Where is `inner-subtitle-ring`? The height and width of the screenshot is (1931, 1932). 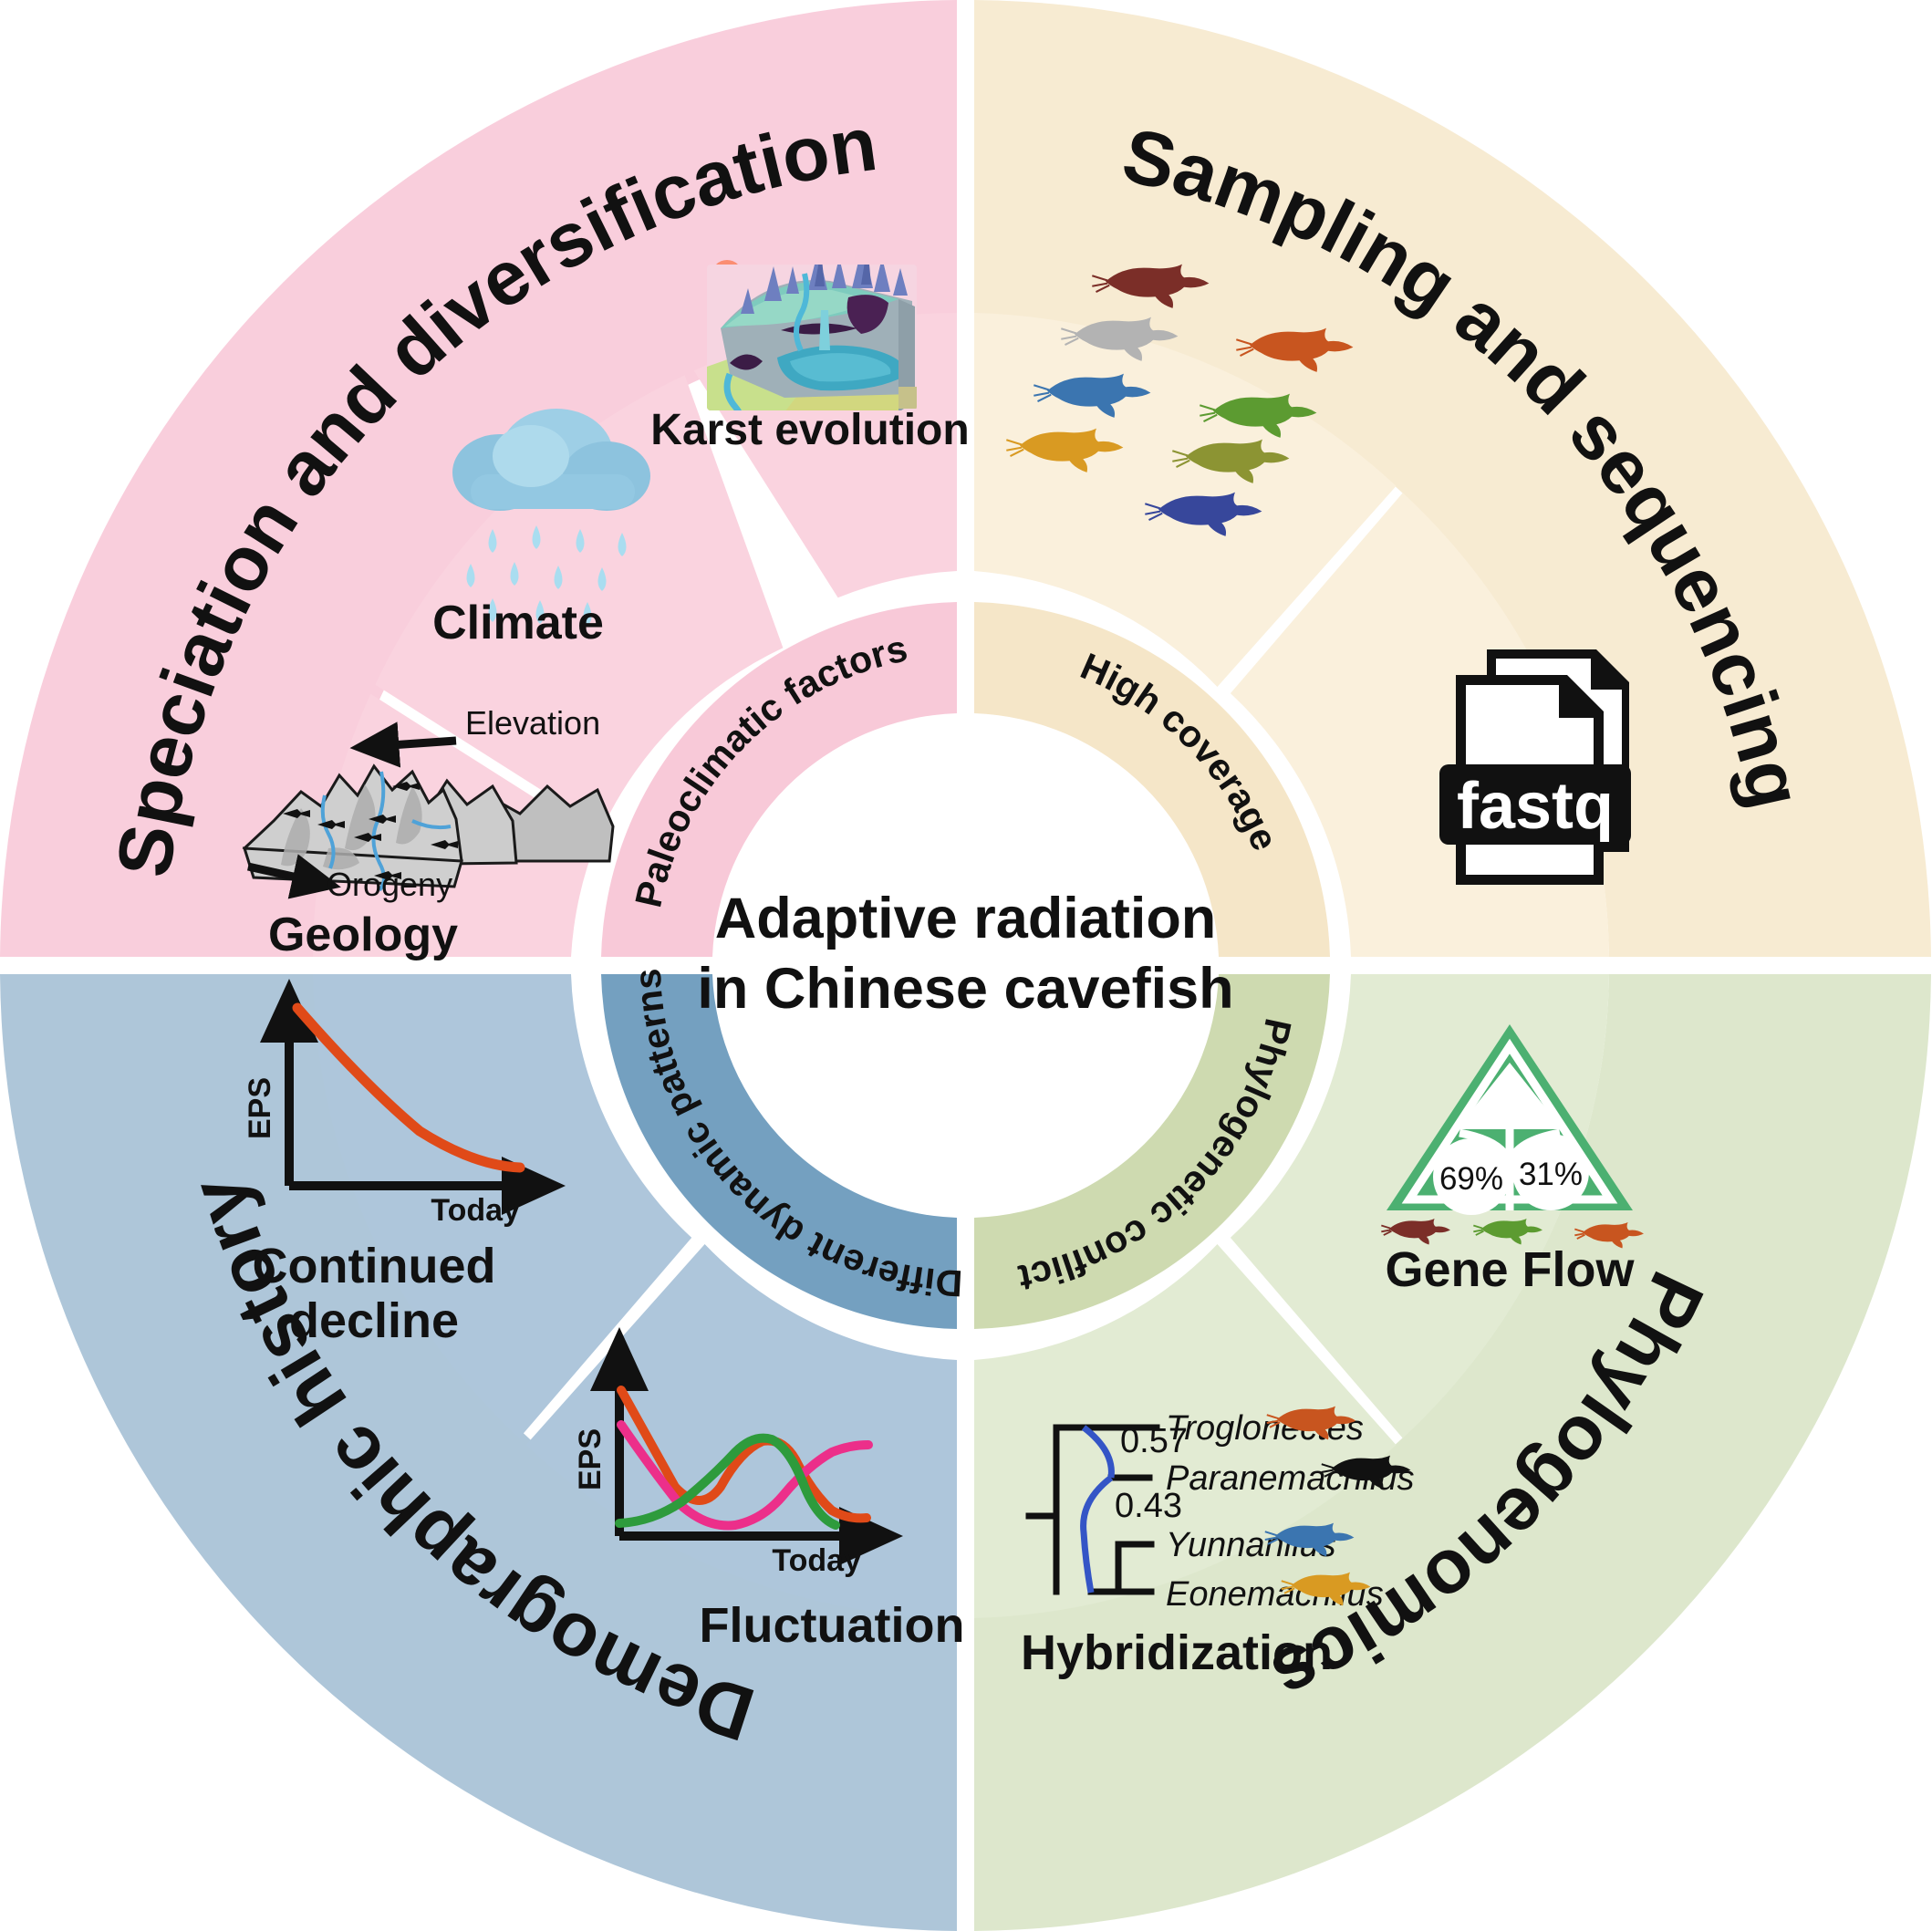 inner-subtitle-ring is located at coordinates (965, 965).